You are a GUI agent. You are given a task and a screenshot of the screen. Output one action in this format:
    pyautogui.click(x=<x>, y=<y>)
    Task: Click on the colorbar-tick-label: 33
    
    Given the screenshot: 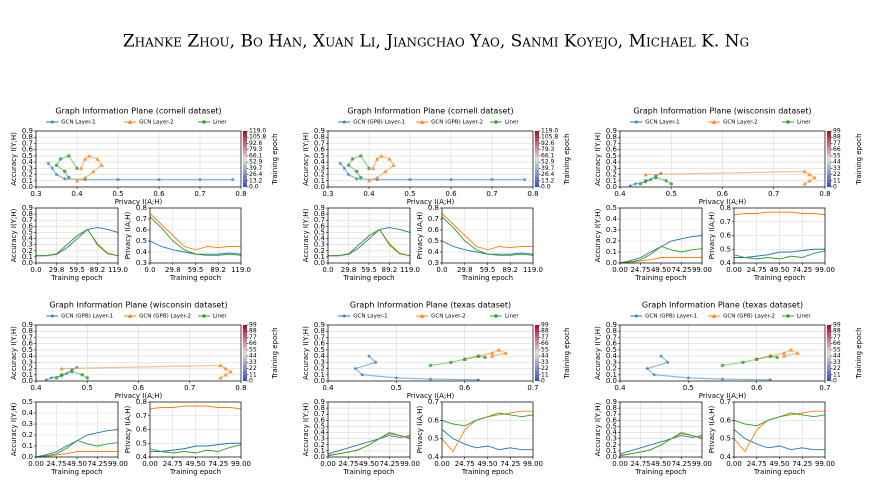 What is the action you would take?
    pyautogui.click(x=545, y=362)
    